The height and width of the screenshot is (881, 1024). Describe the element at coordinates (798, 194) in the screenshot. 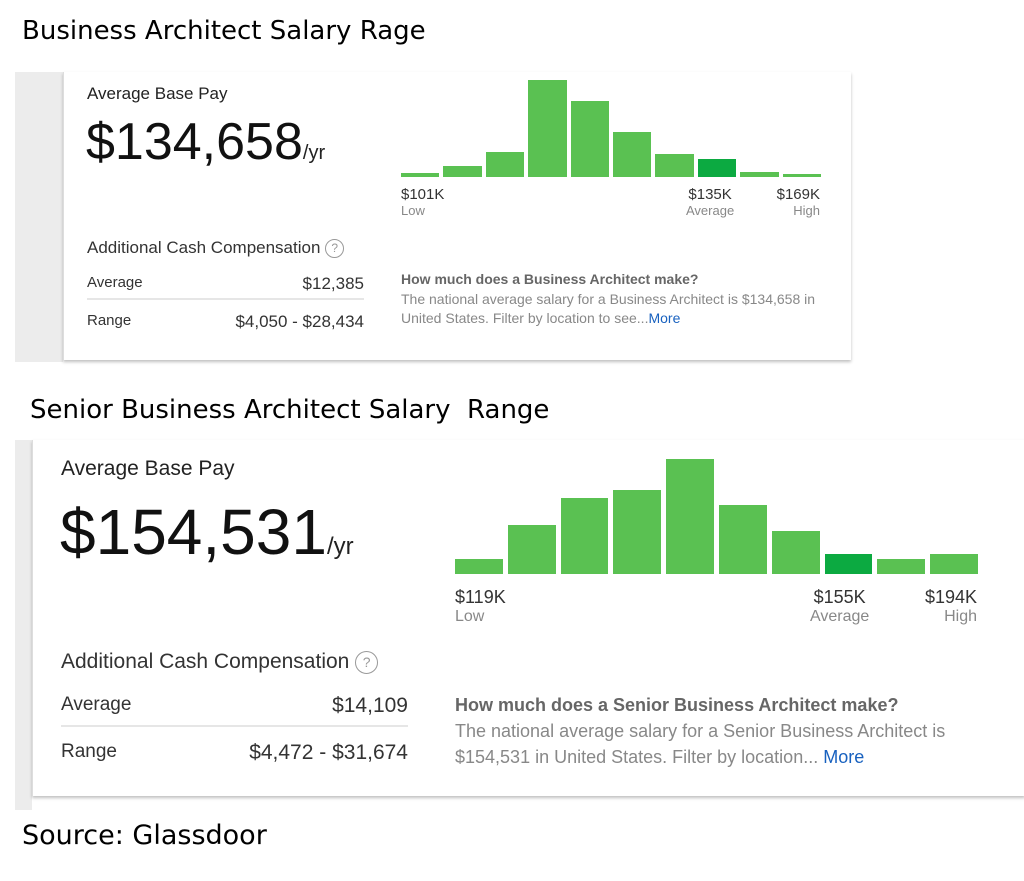

I see `tick-value: $169K` at that location.